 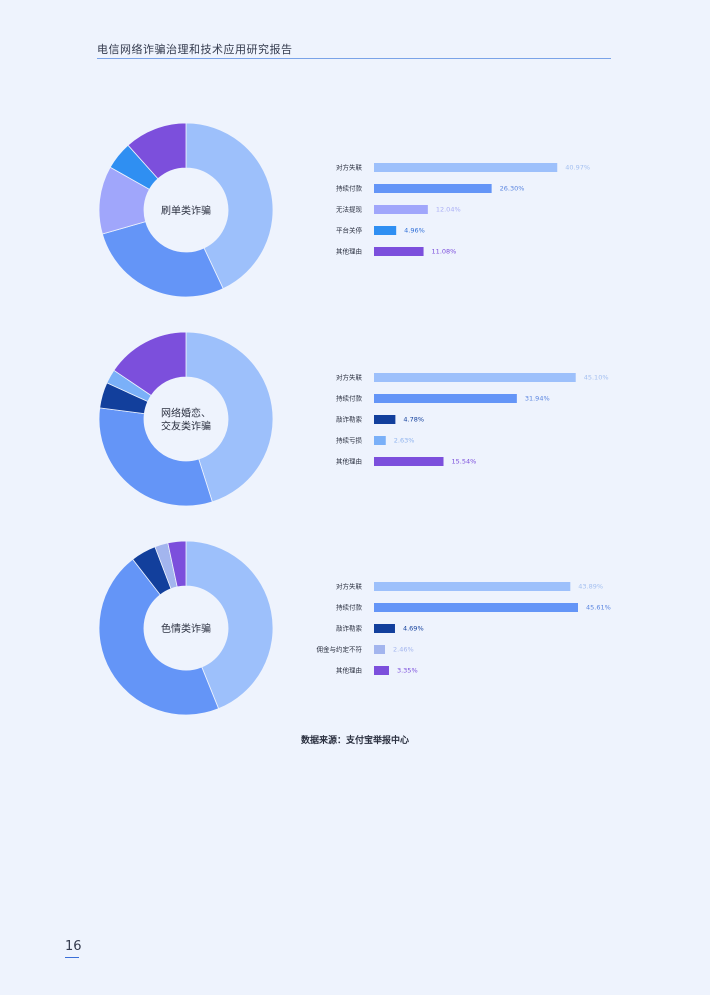 I want to click on bar-value-label: 2.46%, so click(x=403, y=650).